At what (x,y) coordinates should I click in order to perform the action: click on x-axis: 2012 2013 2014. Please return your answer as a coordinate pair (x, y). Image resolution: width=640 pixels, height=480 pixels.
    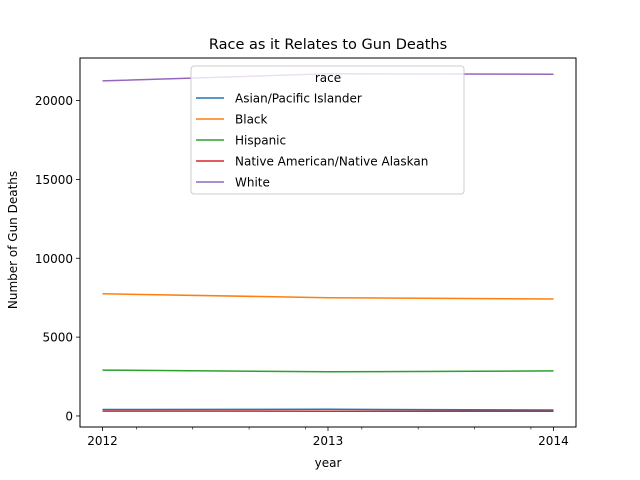
    Looking at the image, I should click on (328, 437).